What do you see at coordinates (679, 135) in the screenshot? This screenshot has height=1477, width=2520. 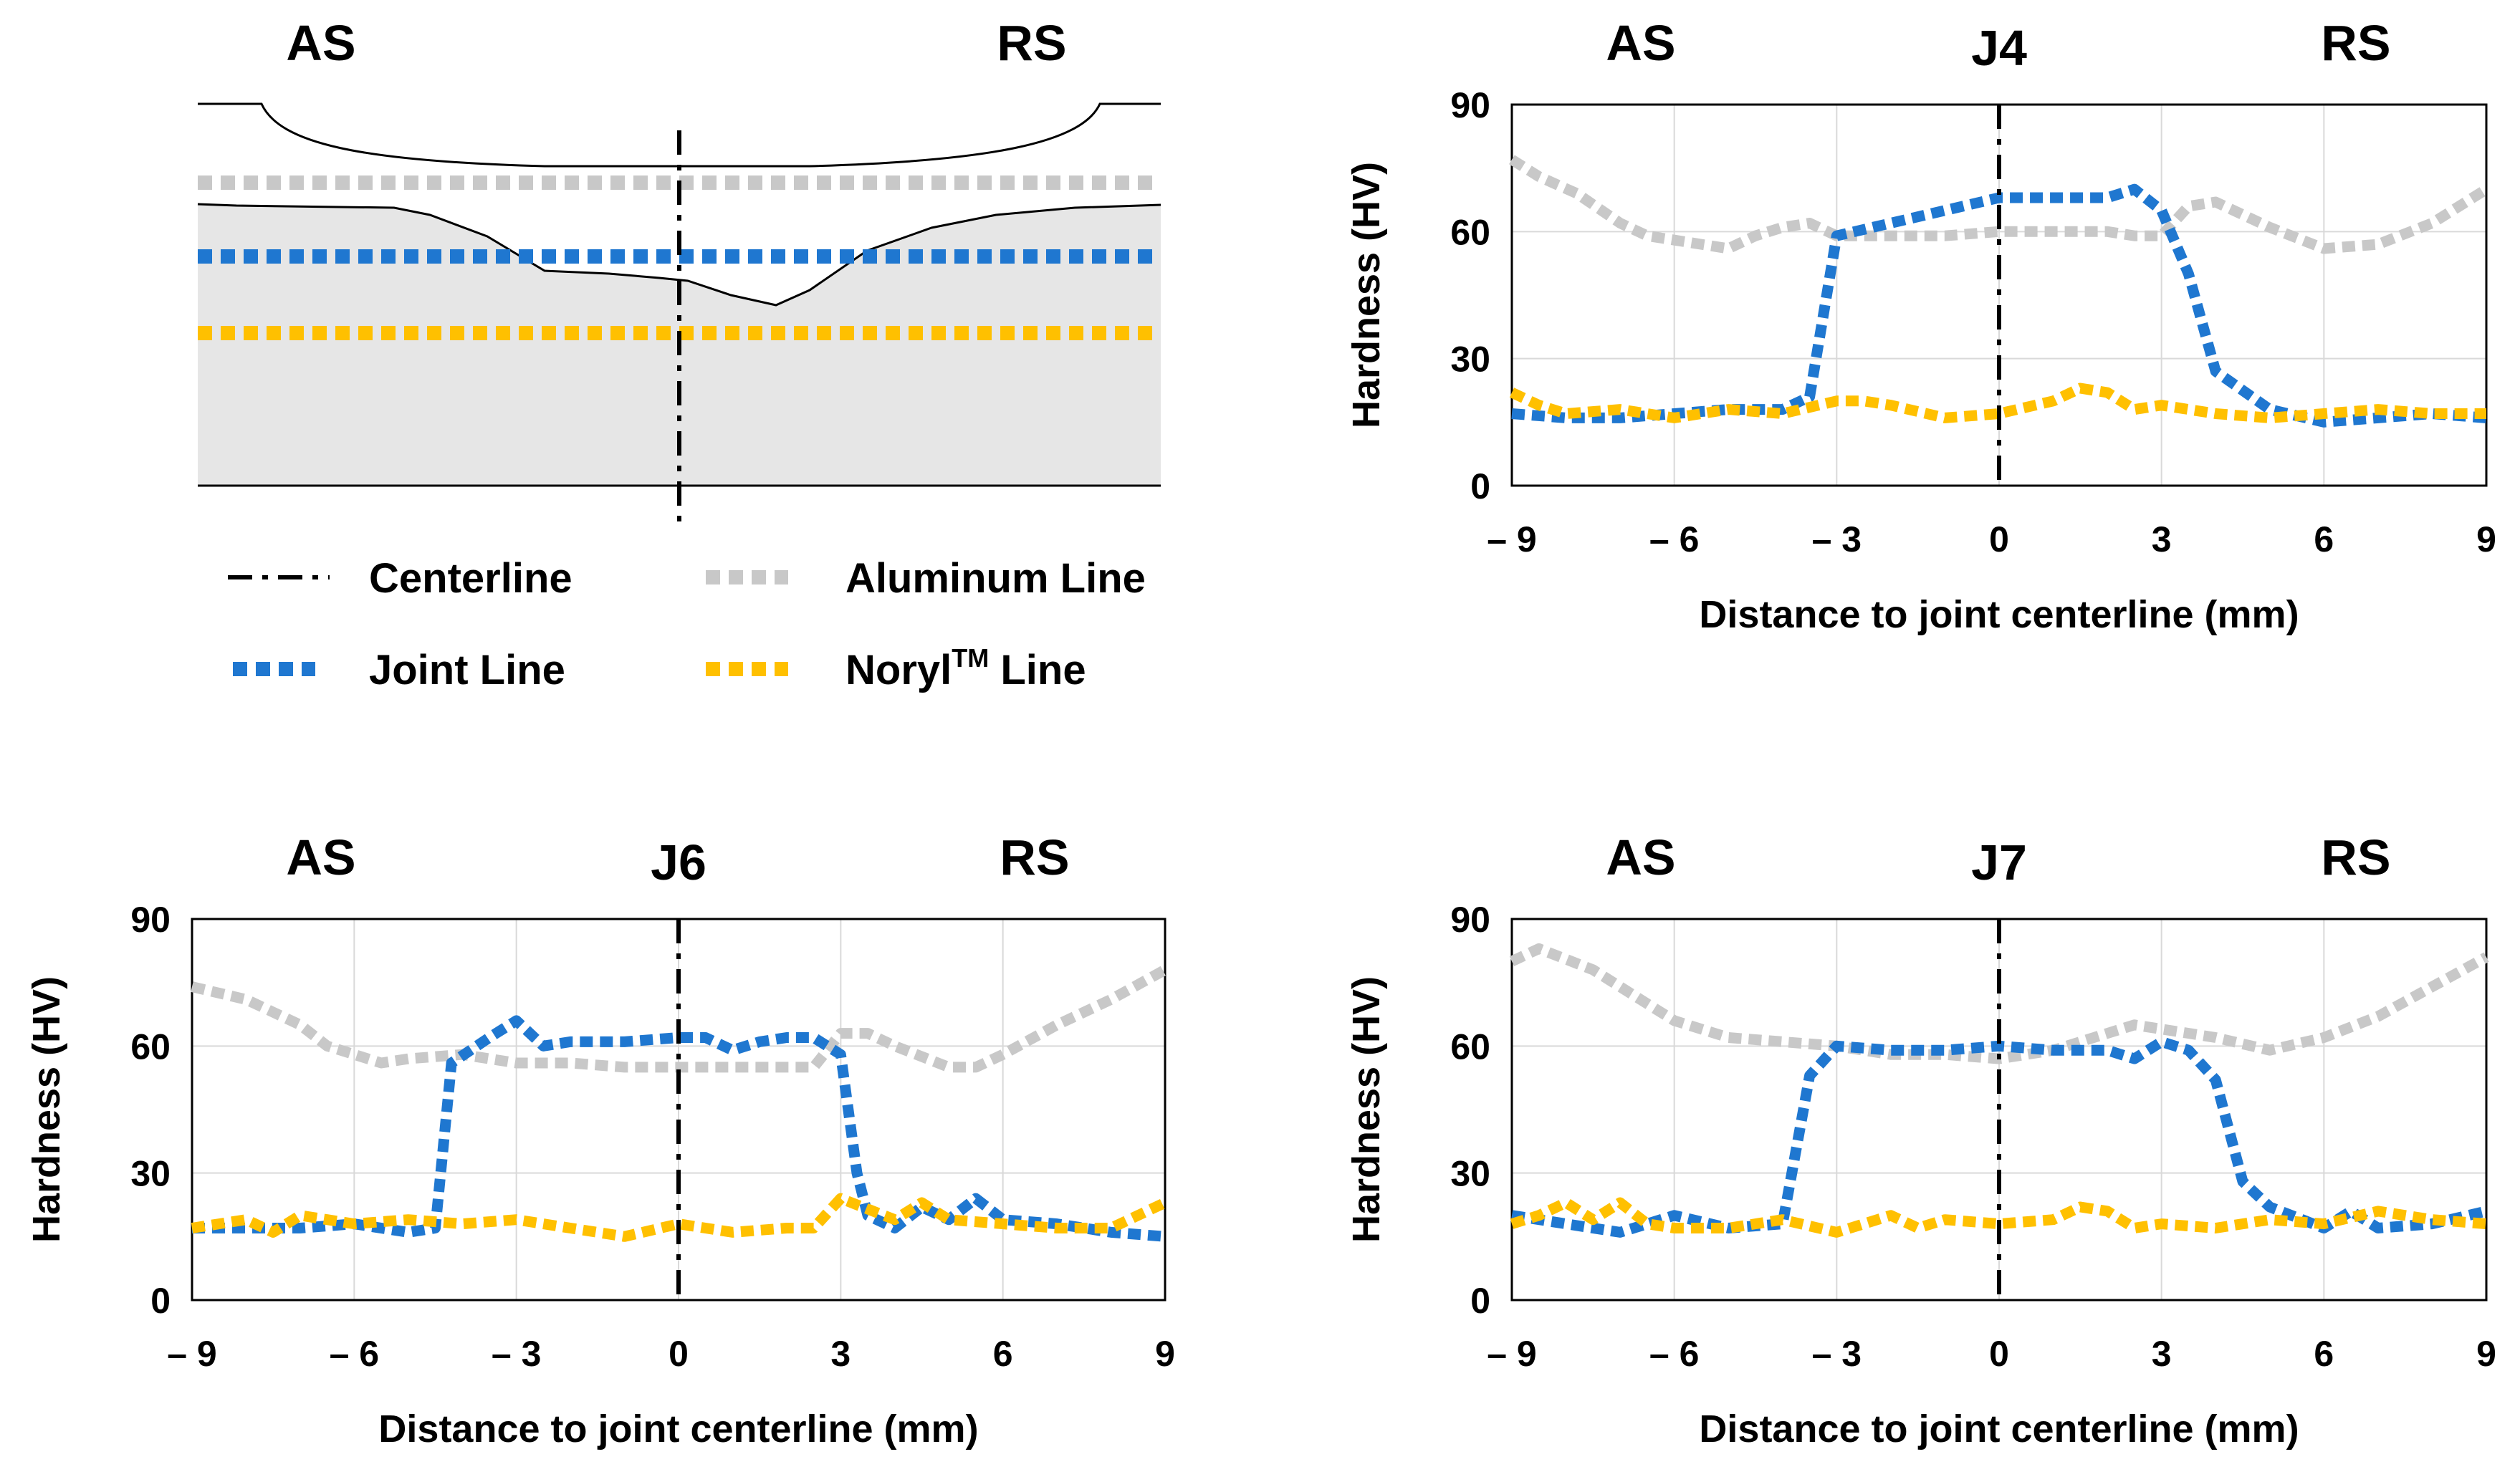 I see `schematic-tool-profile` at bounding box center [679, 135].